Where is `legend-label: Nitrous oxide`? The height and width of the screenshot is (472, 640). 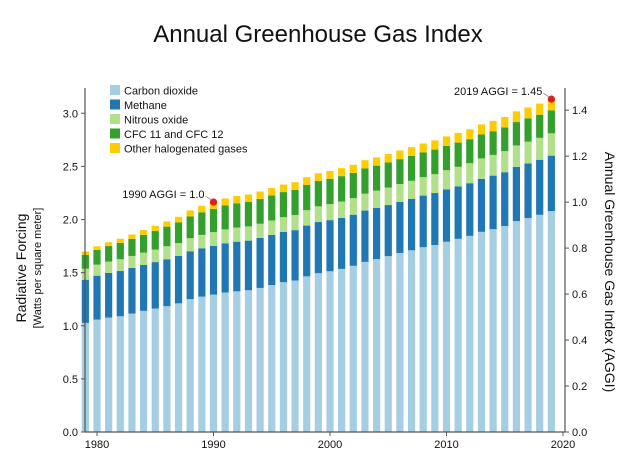 legend-label: Nitrous oxide is located at coordinates (156, 121).